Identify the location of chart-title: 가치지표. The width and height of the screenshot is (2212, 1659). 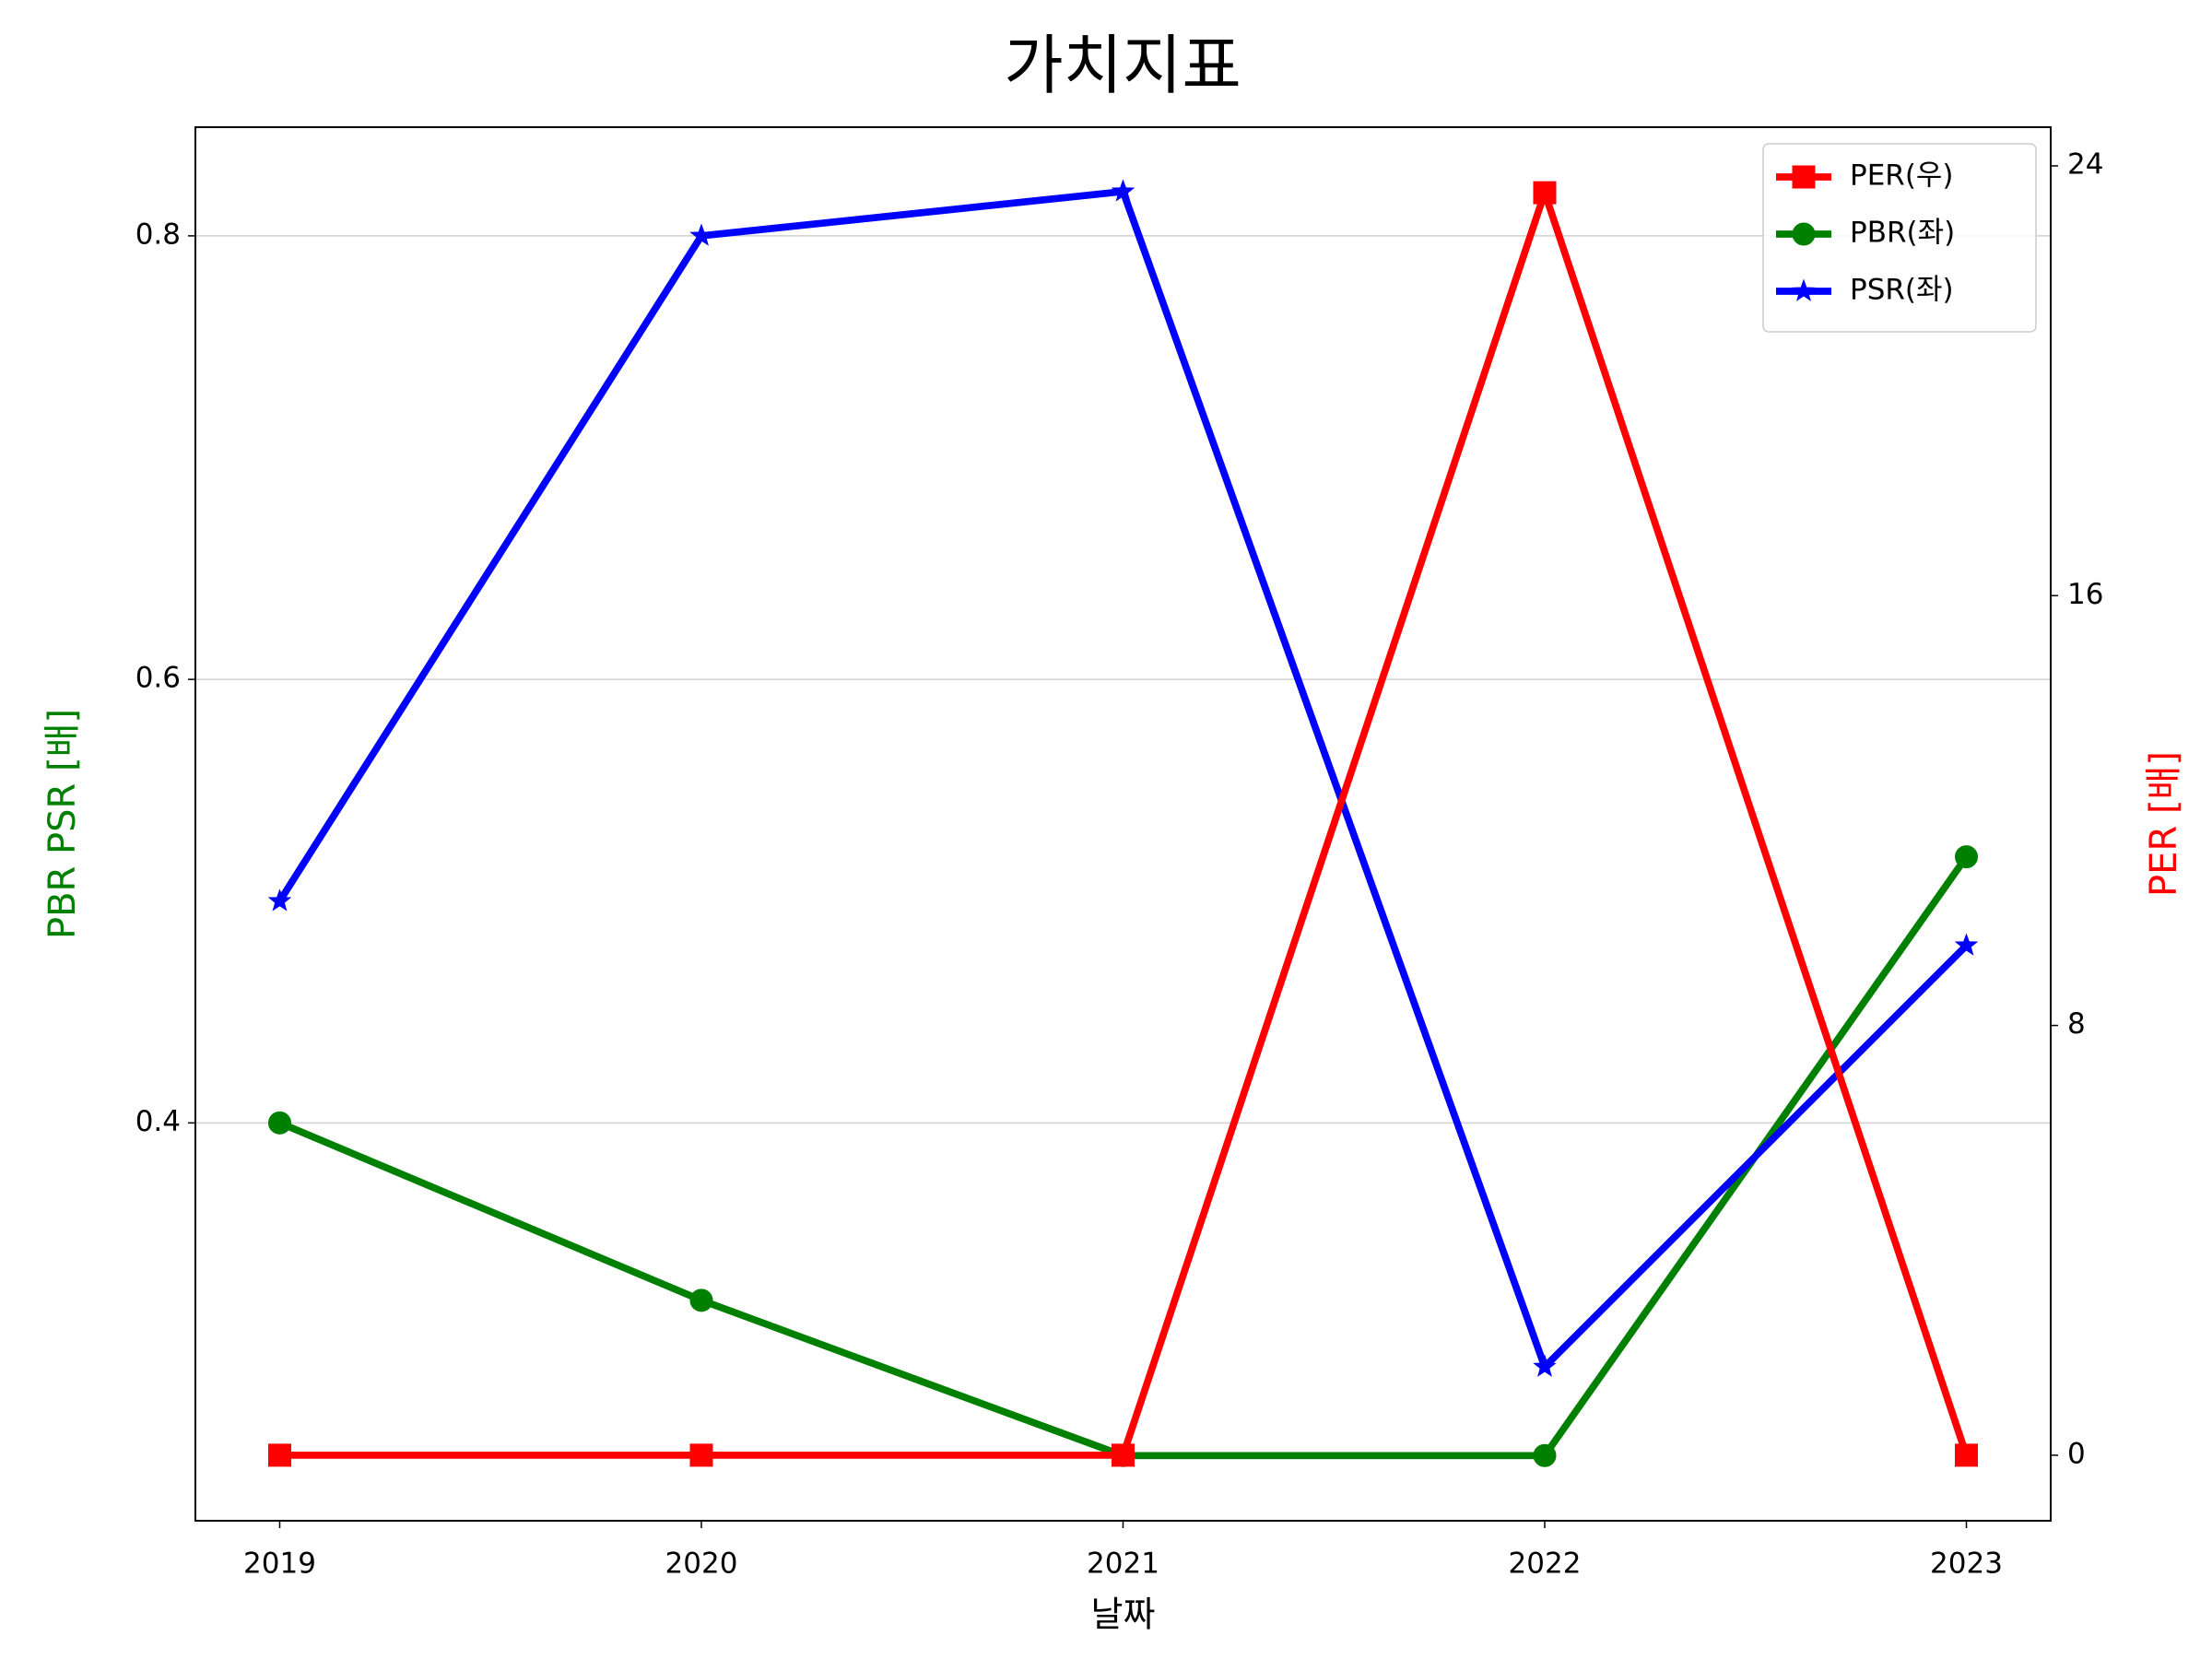
(1122, 65).